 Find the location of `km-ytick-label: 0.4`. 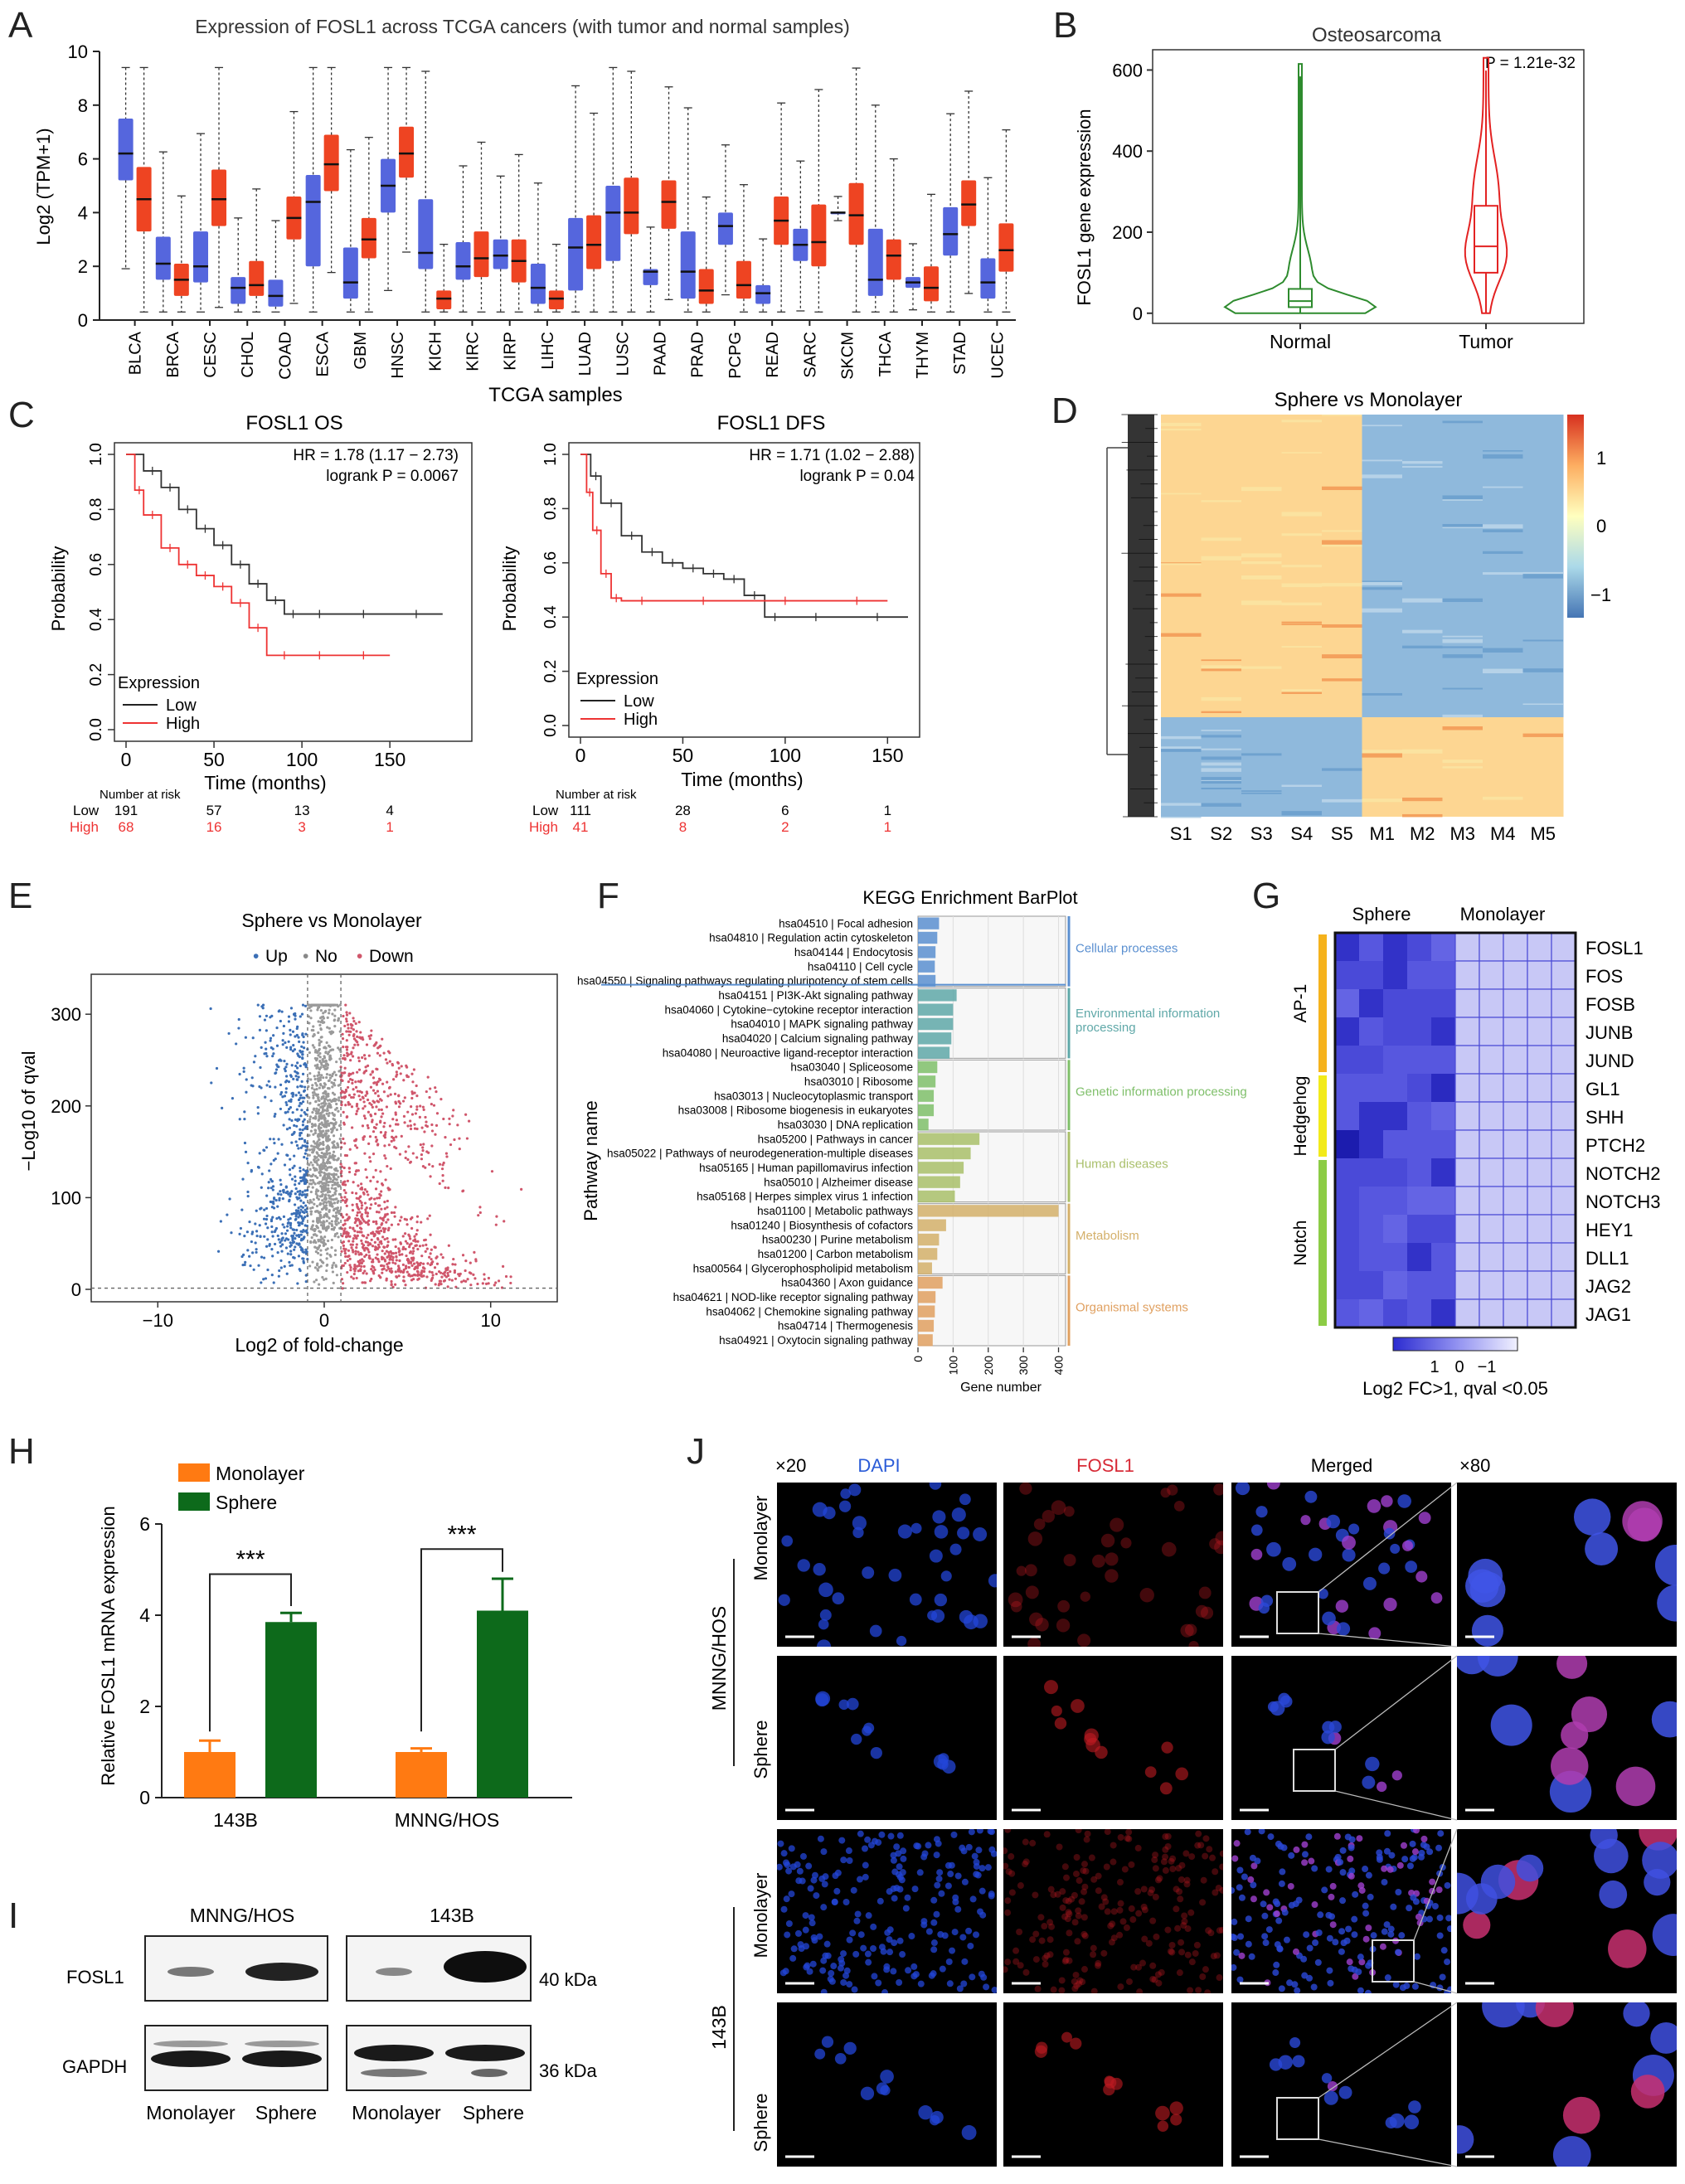

km-ytick-label: 0.4 is located at coordinates (96, 619).